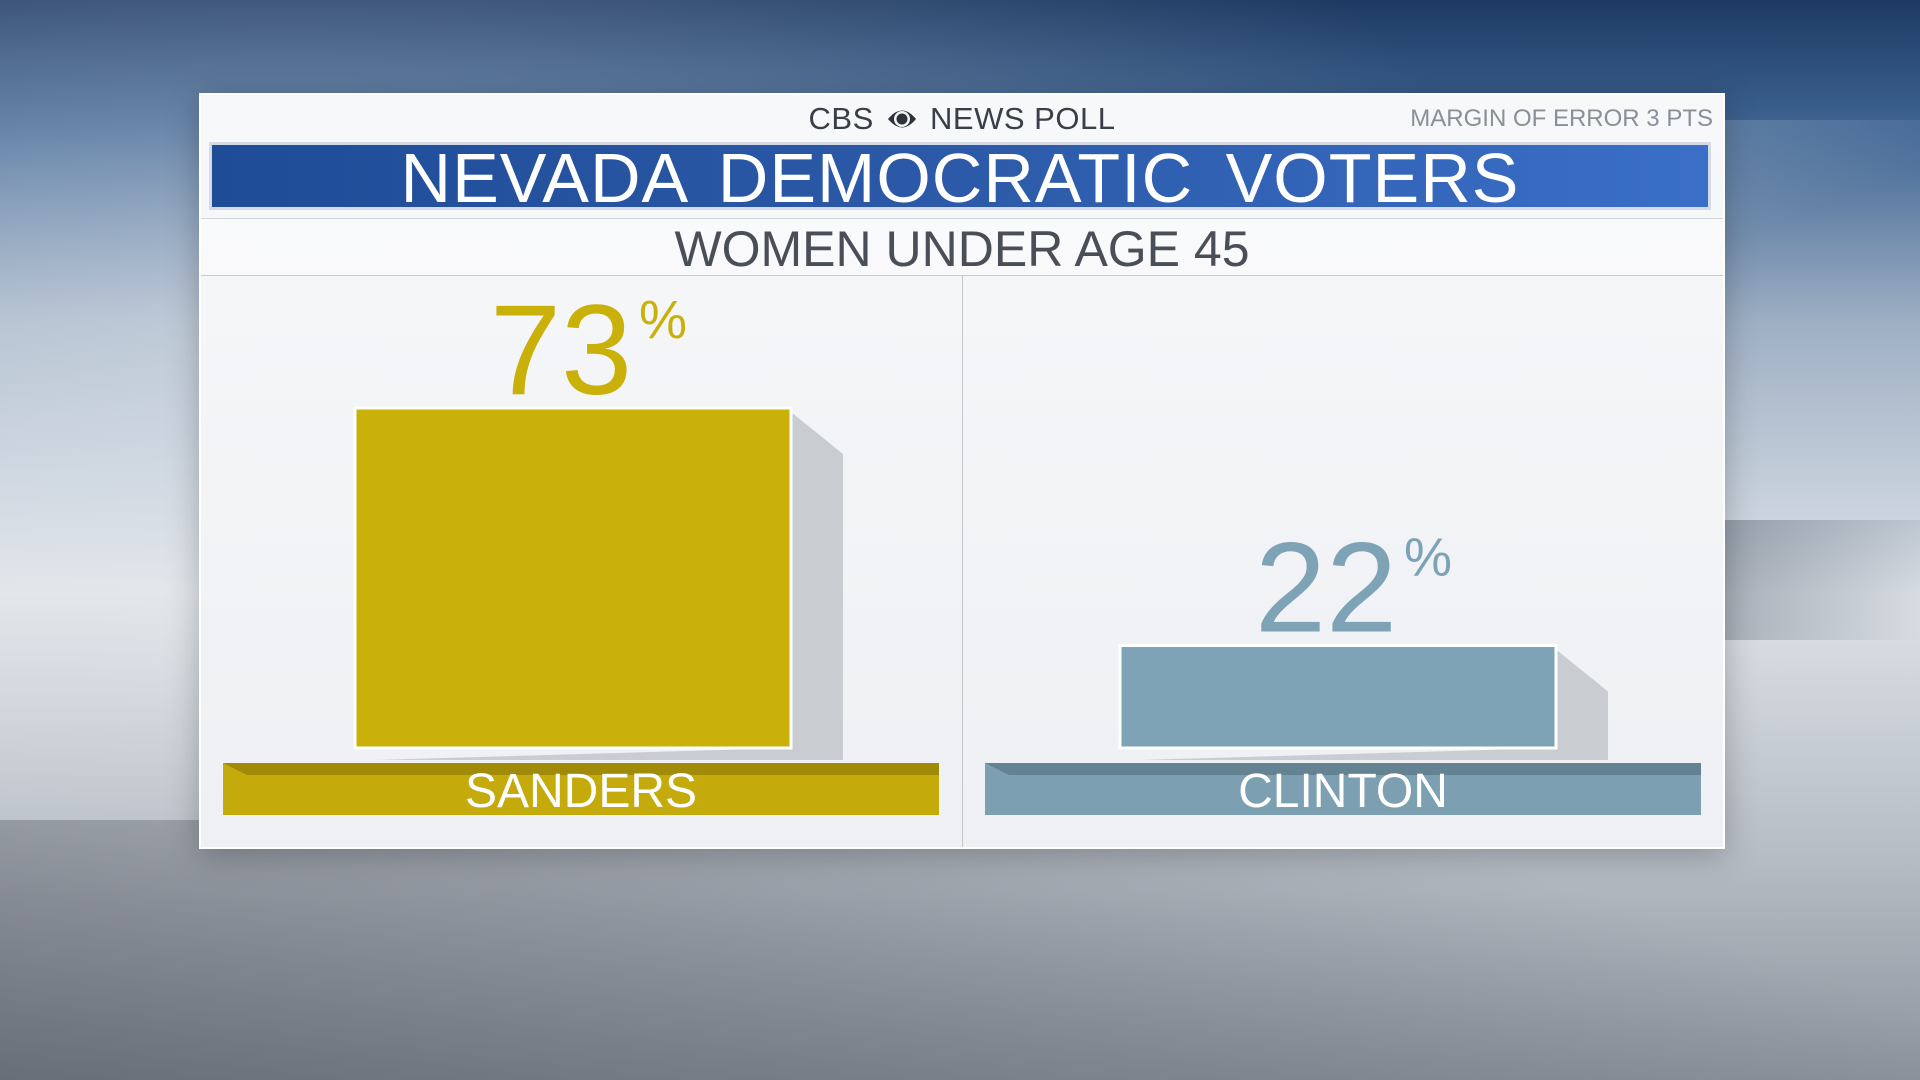 This screenshot has height=1080, width=1920. I want to click on clinton-label-bar, so click(1343, 789).